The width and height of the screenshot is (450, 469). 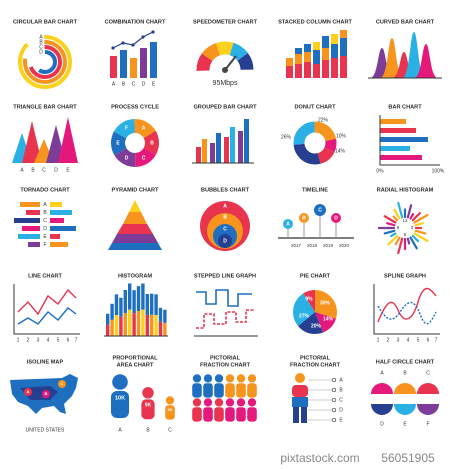 What do you see at coordinates (225, 229) in the screenshot?
I see `bubbles-chart-label: C` at bounding box center [225, 229].